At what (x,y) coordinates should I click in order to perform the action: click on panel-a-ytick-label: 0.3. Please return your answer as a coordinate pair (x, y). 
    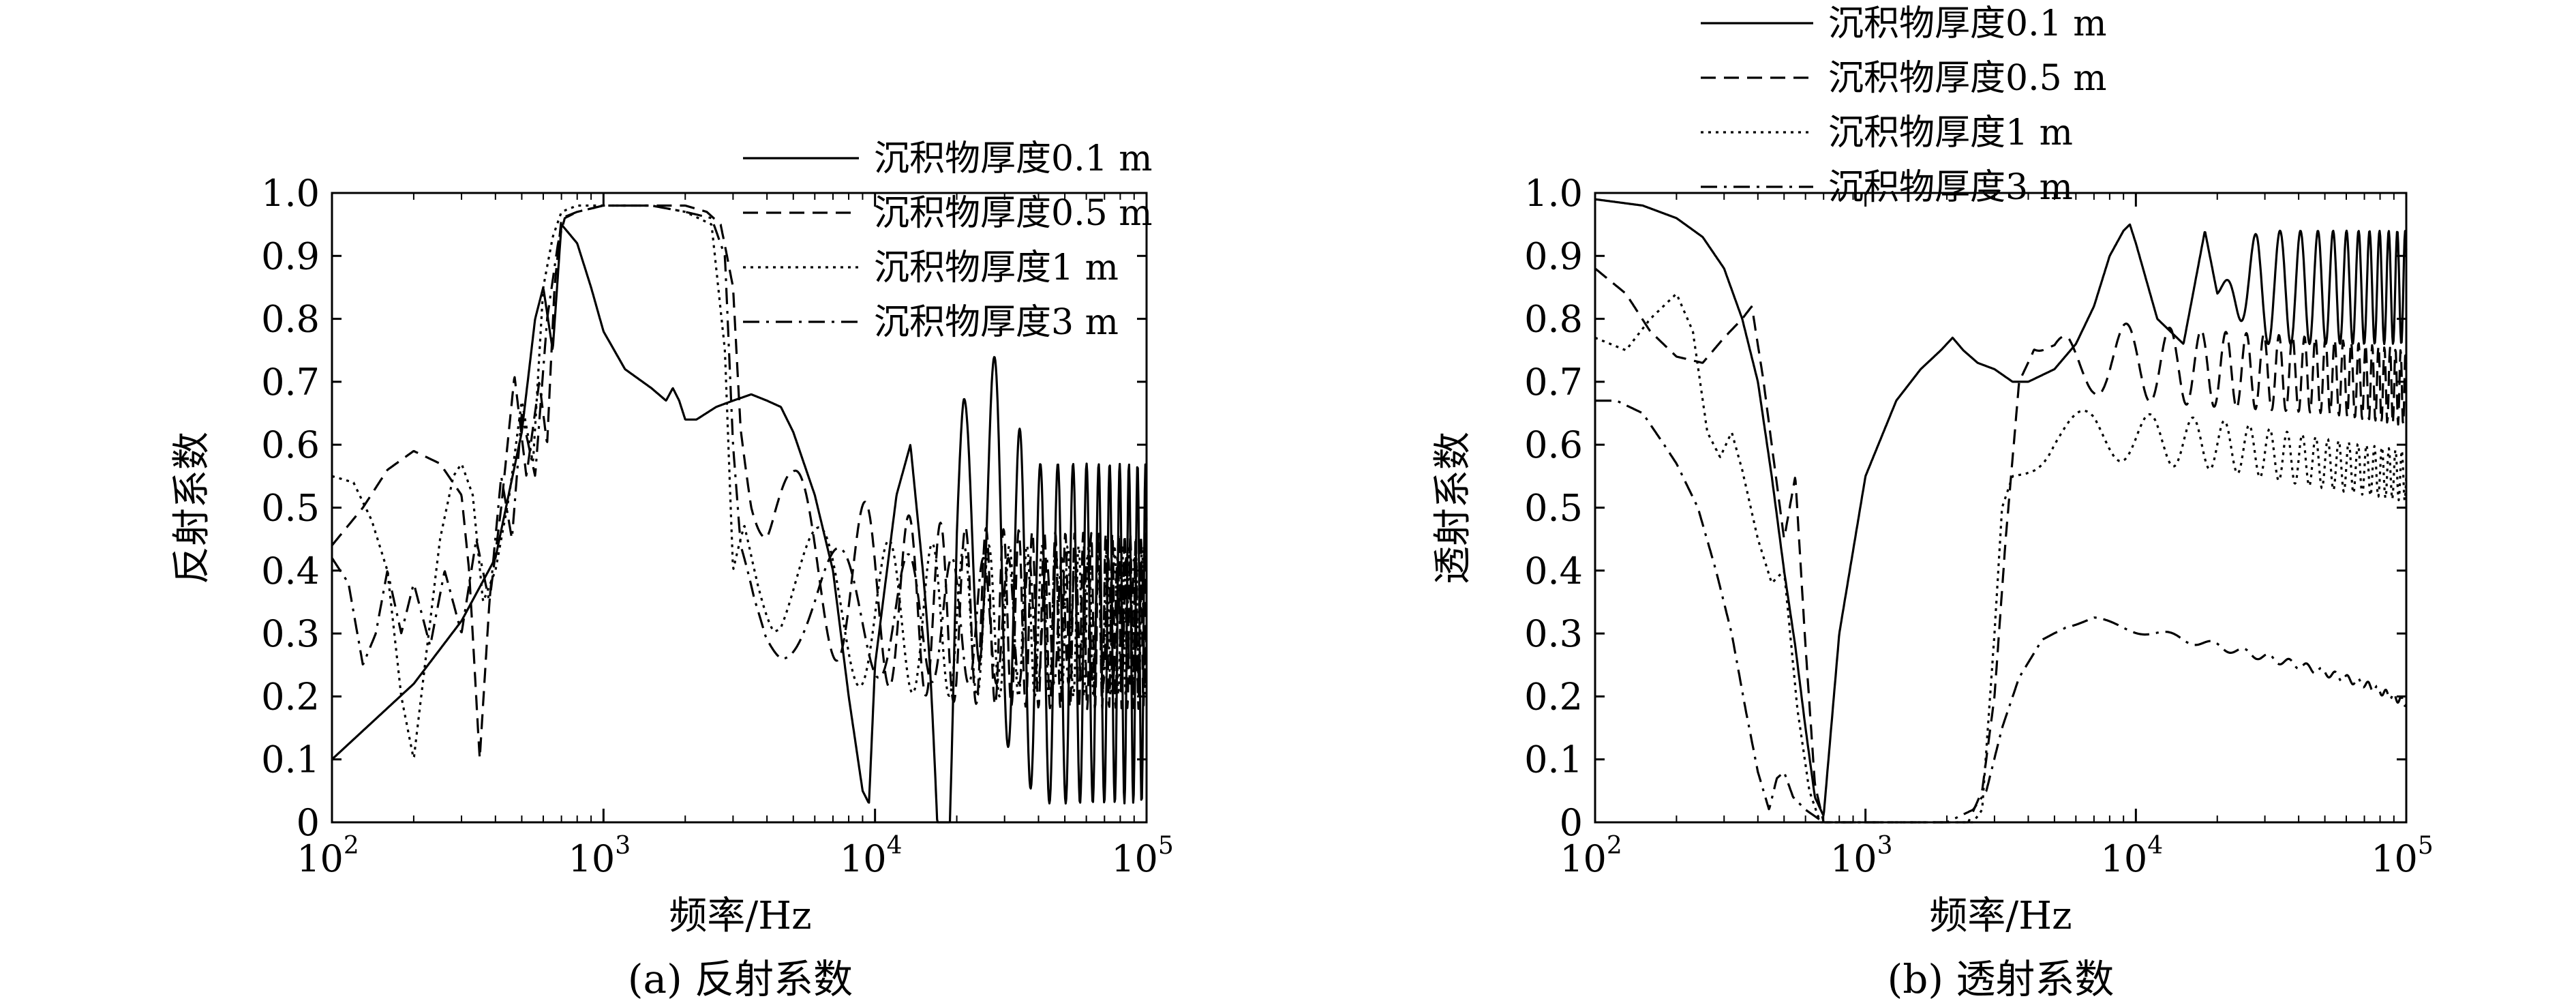
    Looking at the image, I should click on (291, 633).